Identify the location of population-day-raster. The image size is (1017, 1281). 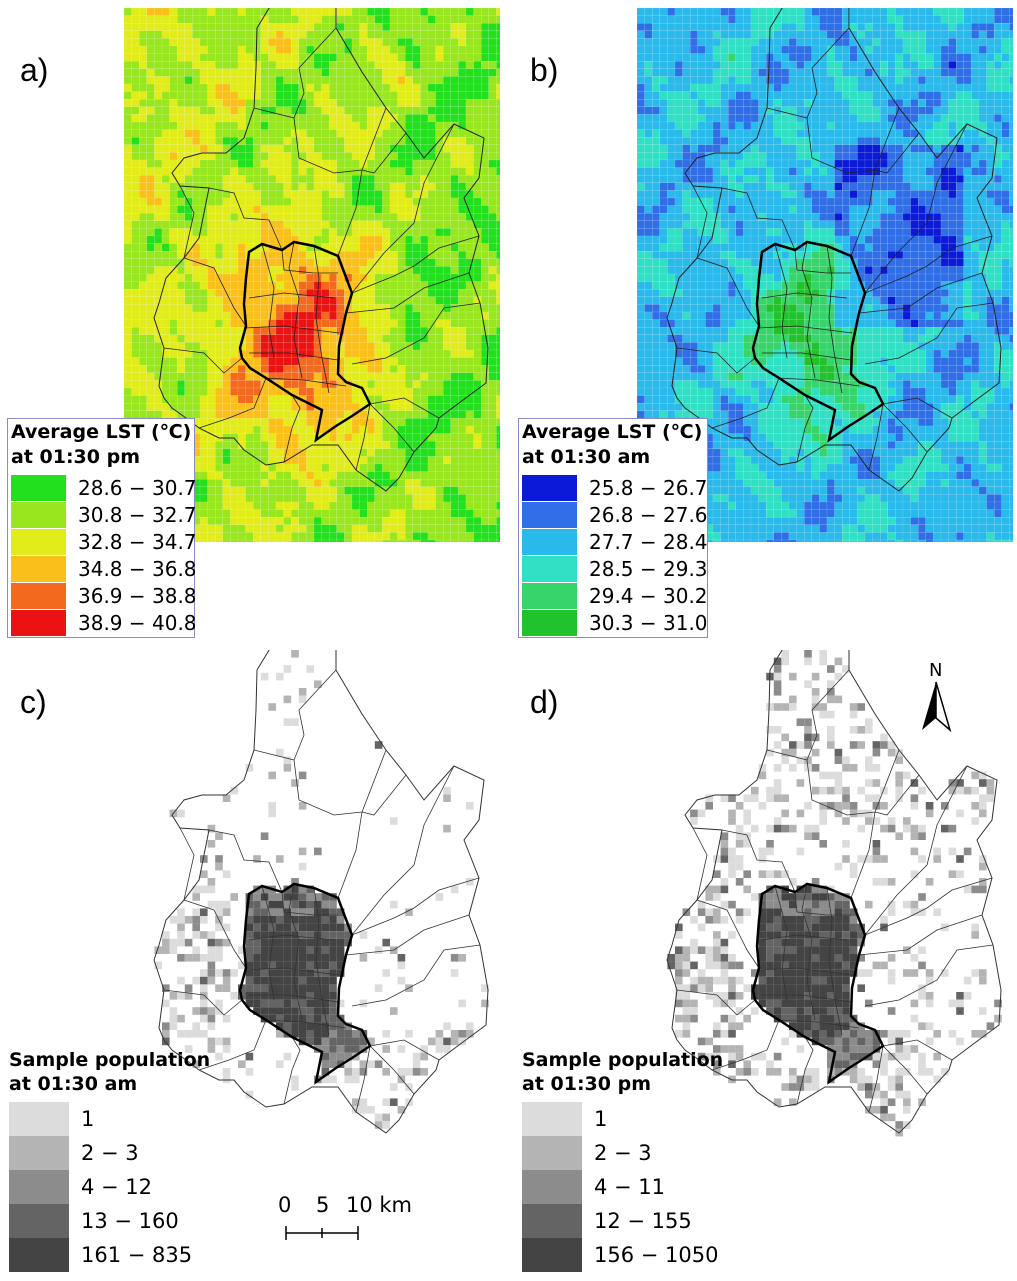
(834, 893).